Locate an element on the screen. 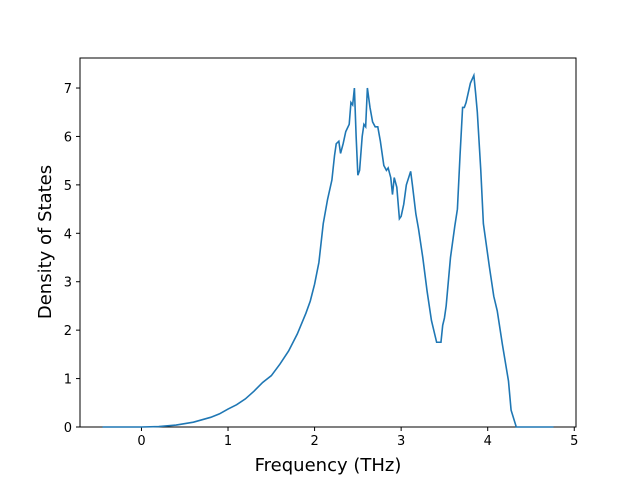  y-tick-label: 6 is located at coordinates (68, 137).